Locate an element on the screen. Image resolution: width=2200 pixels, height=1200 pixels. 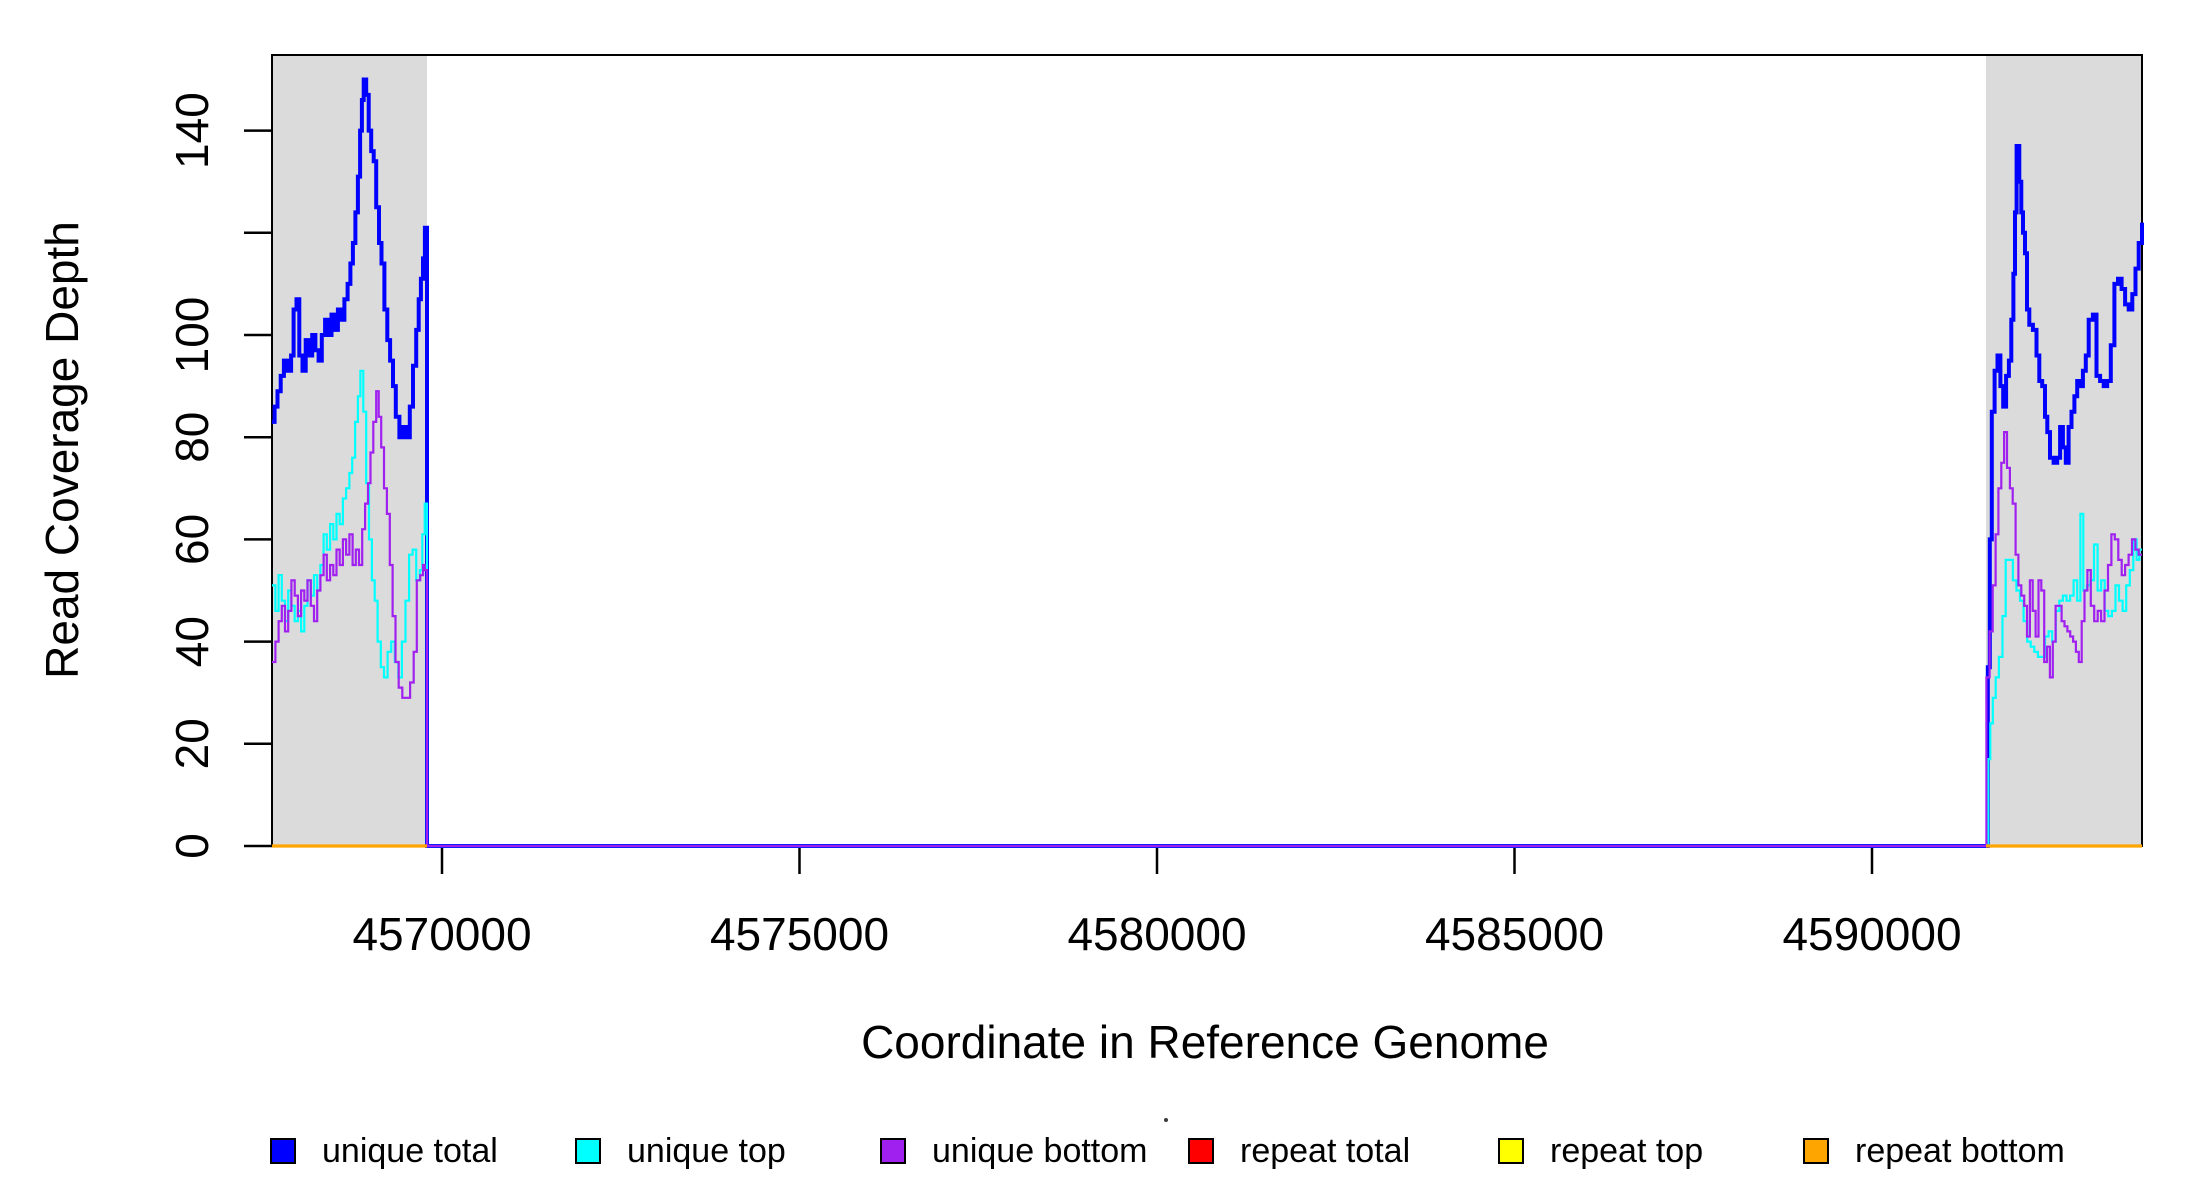
x-tick-label: 4570000 is located at coordinates (441, 934).